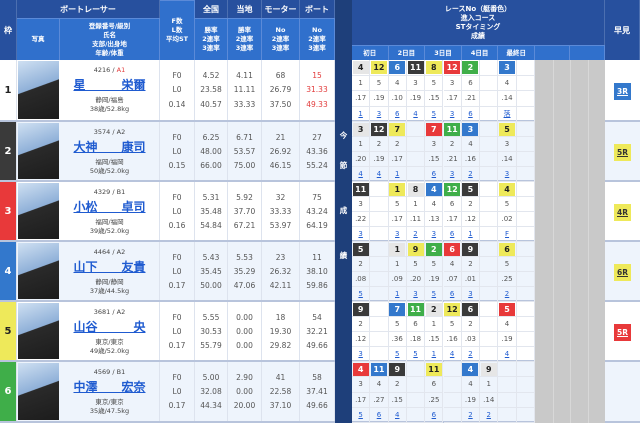  What do you see at coordinates (397, 400) in the screenshot?
I see `st-timing: .15` at bounding box center [397, 400].